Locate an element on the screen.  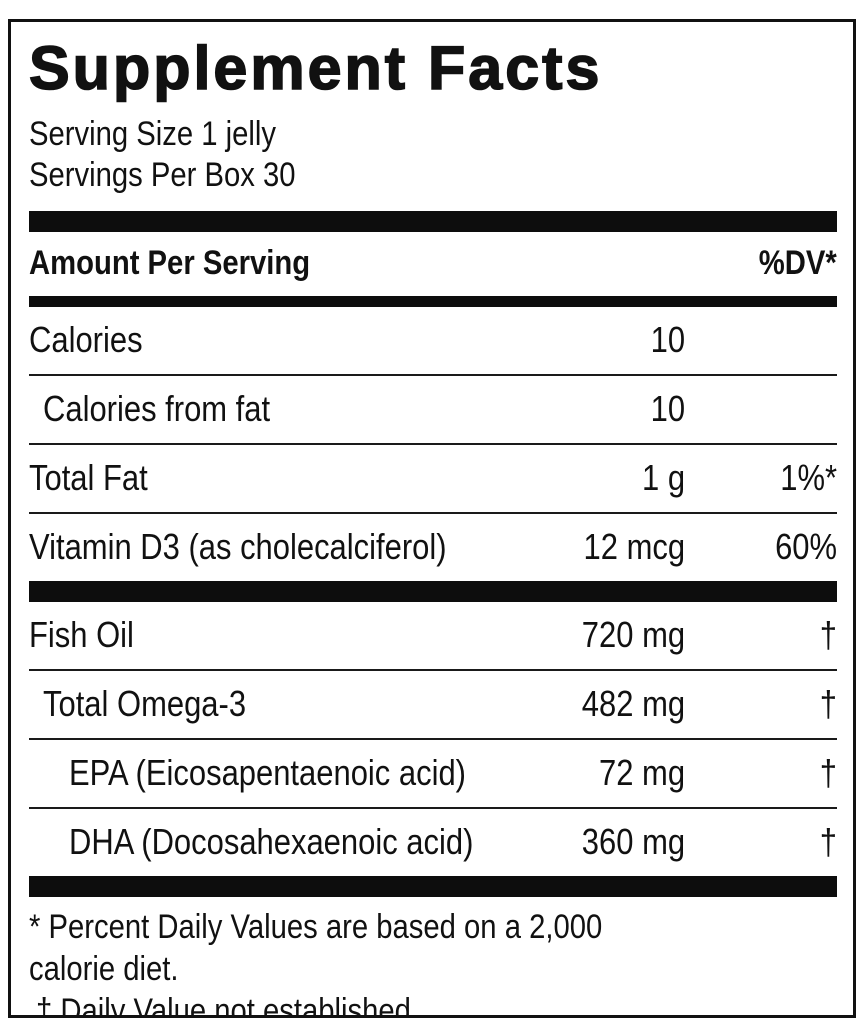
nutrient-name: Calories is located at coordinates (86, 339).